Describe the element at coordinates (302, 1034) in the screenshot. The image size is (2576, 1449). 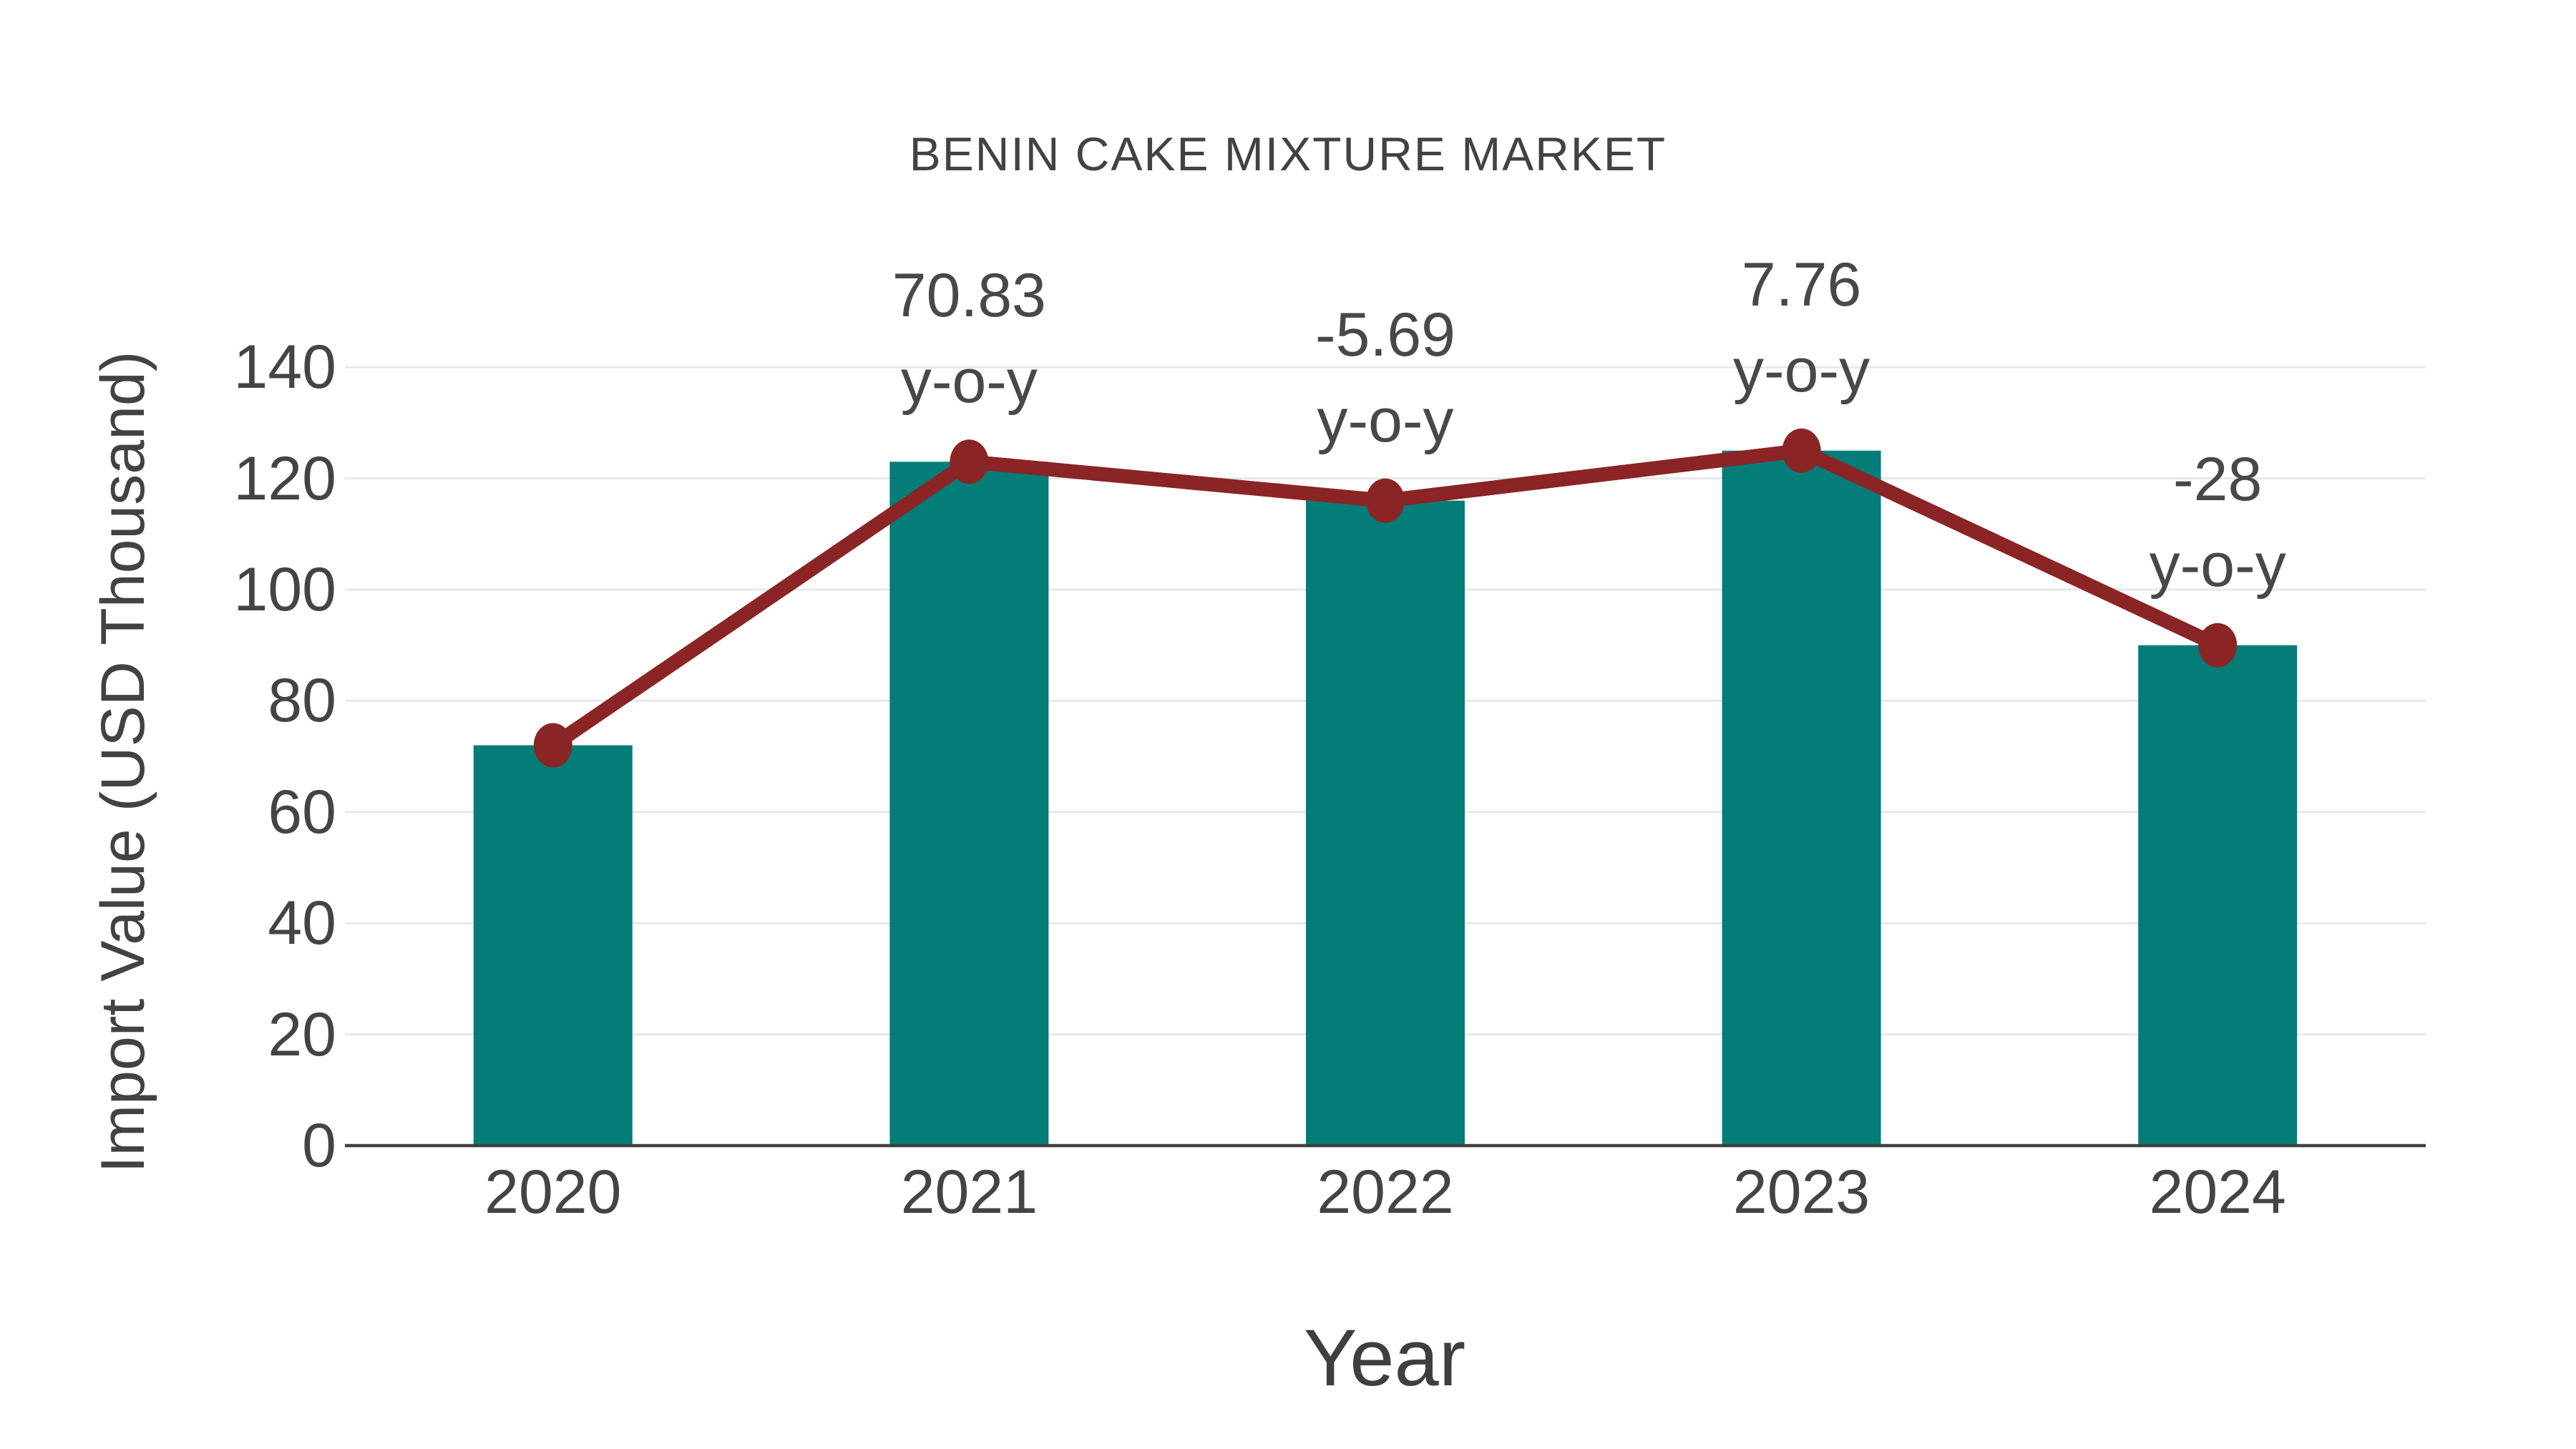
I see `y-tick-label-20: 20` at that location.